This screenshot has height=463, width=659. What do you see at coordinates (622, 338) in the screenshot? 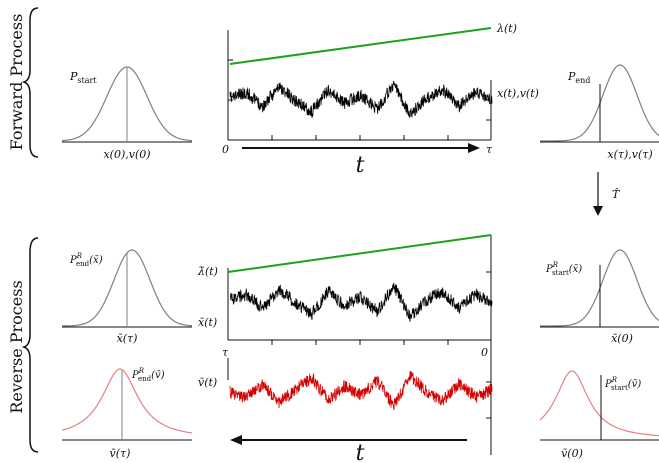
I see `p-start-r-x-axis-label: x̄(0)` at bounding box center [622, 338].